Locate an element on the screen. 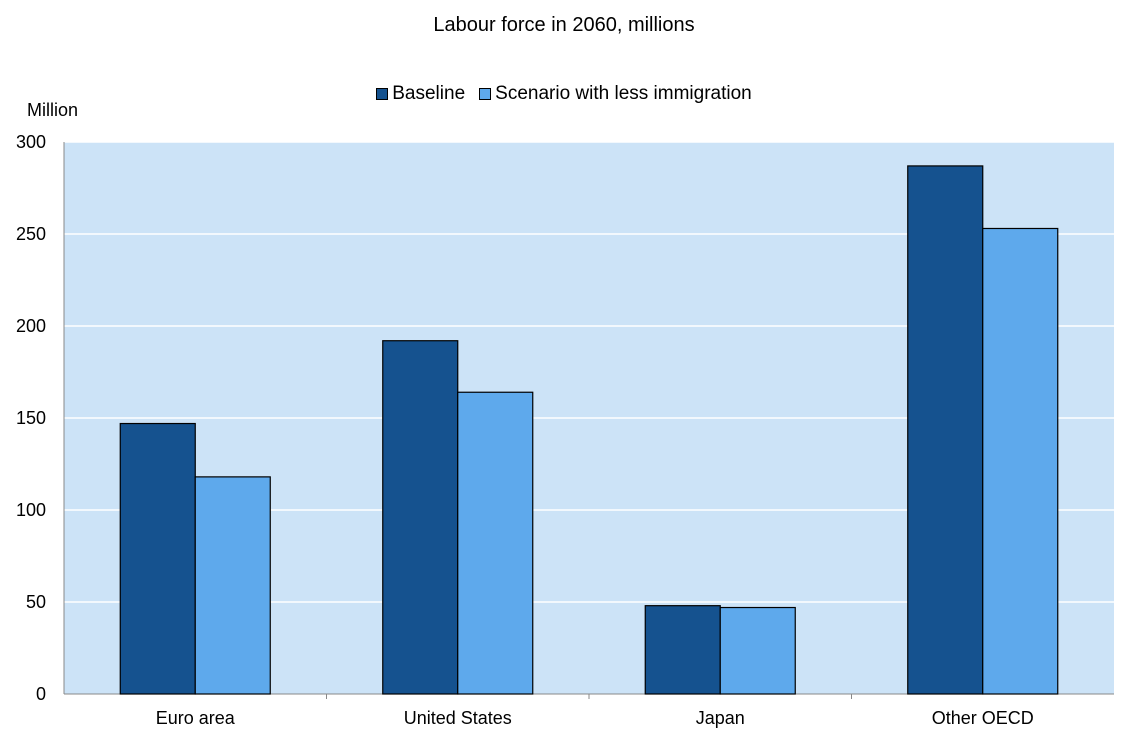  x-tick-label: United States is located at coordinates (458, 718).